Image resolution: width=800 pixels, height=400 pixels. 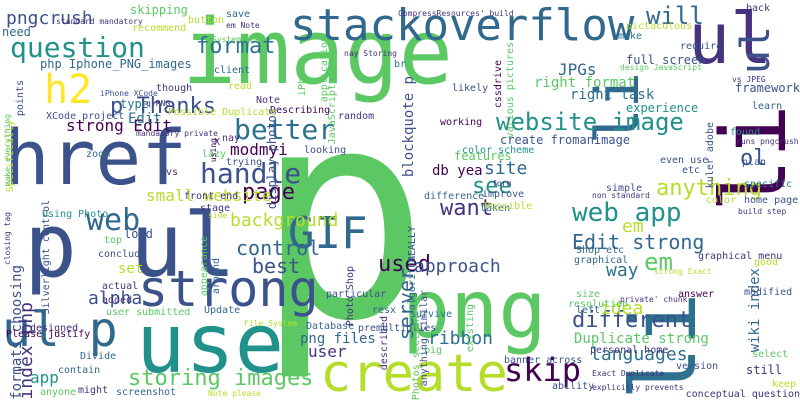 I want to click on cloud-word: specific, so click(x=768, y=184).